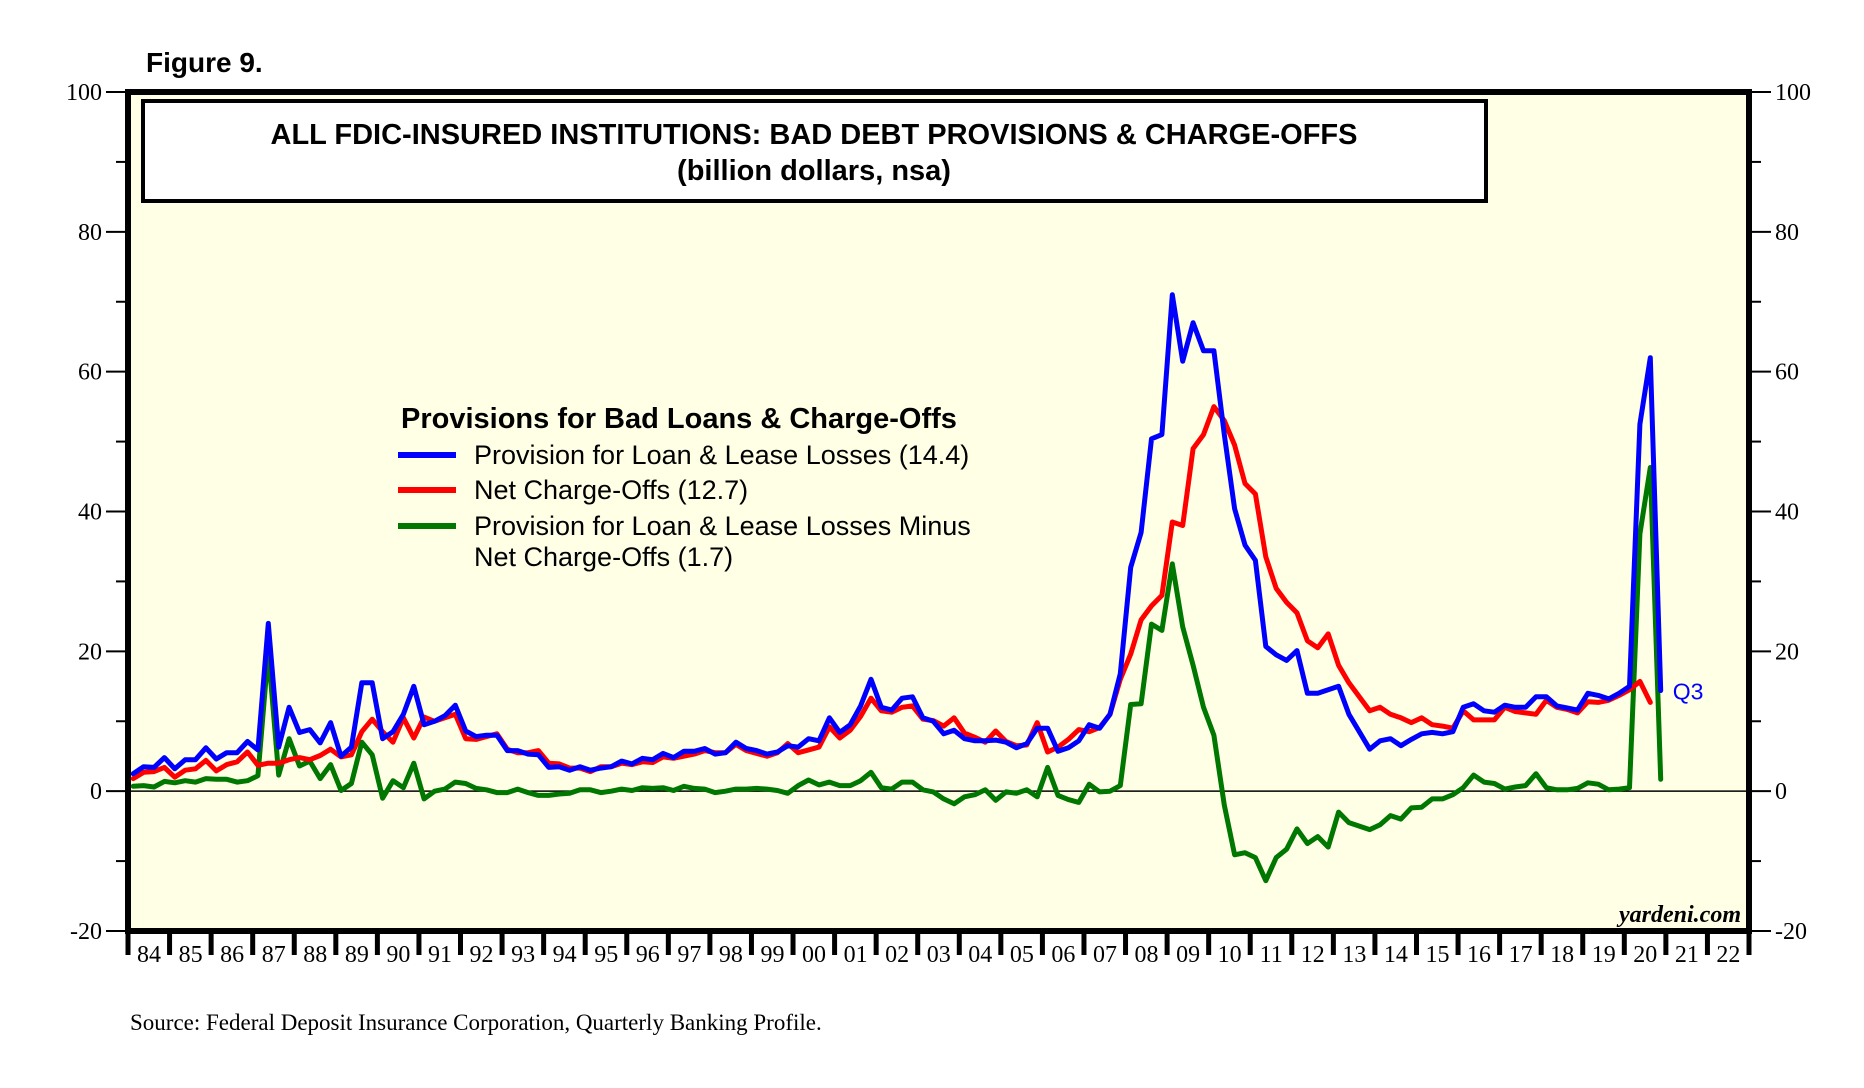 The height and width of the screenshot is (1088, 1864). What do you see at coordinates (1022, 955) in the screenshot?
I see `x-tick-label: 05` at bounding box center [1022, 955].